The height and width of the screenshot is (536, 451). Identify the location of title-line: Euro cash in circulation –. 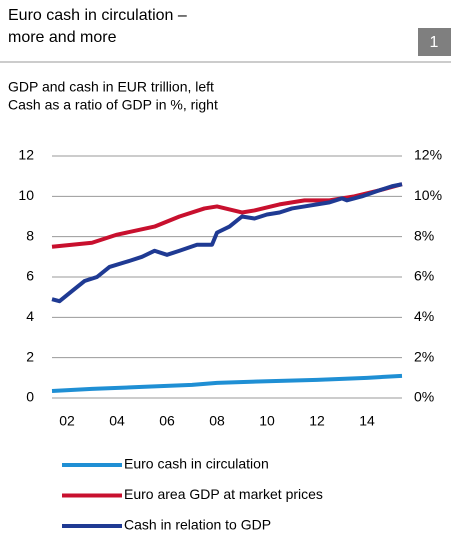
(97, 15).